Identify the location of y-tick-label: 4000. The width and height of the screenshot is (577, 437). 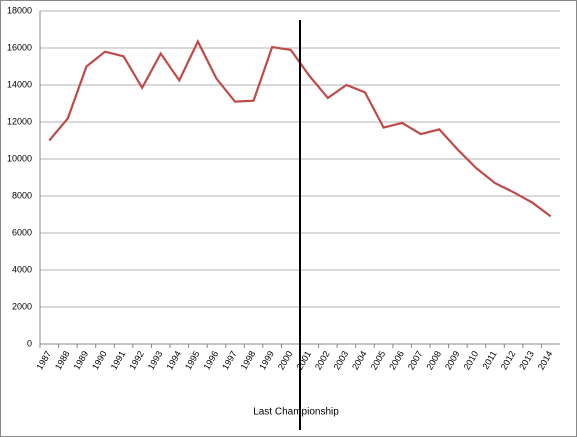
(22, 269).